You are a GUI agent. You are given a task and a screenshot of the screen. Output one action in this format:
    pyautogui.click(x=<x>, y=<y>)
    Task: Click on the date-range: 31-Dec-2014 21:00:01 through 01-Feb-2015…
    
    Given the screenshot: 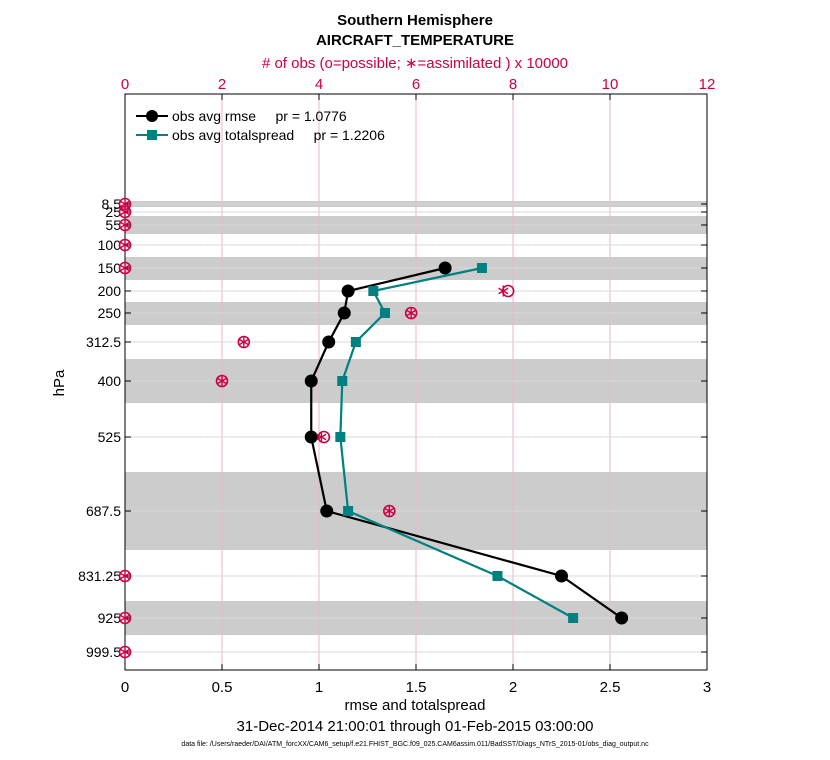 What is the action you would take?
    pyautogui.click(x=415, y=726)
    